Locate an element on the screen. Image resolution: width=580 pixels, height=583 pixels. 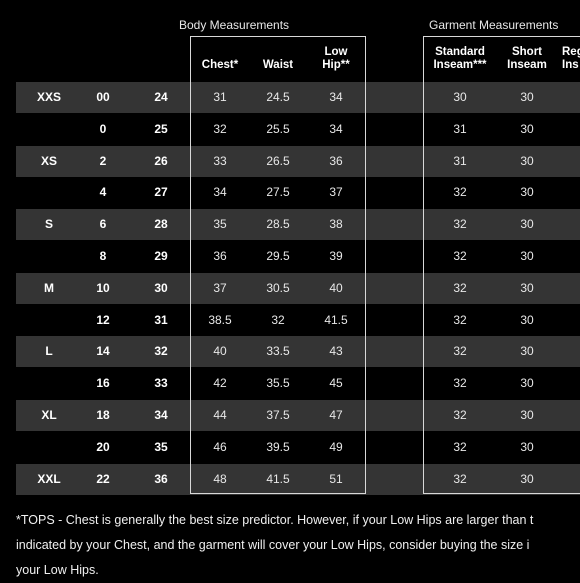
cell-waist-in: 30 is located at coordinates (161, 287).